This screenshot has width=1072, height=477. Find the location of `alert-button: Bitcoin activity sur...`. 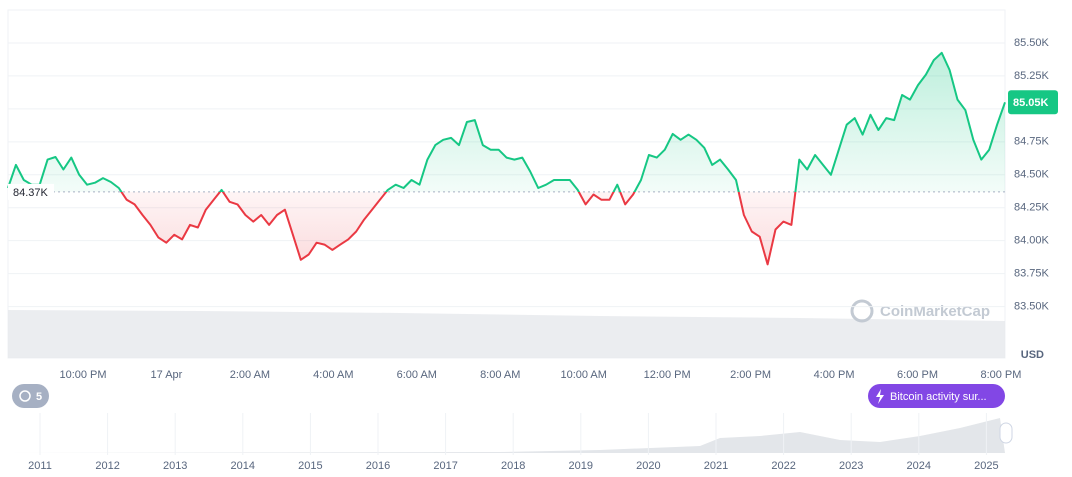

alert-button: Bitcoin activity sur... is located at coordinates (936, 396).